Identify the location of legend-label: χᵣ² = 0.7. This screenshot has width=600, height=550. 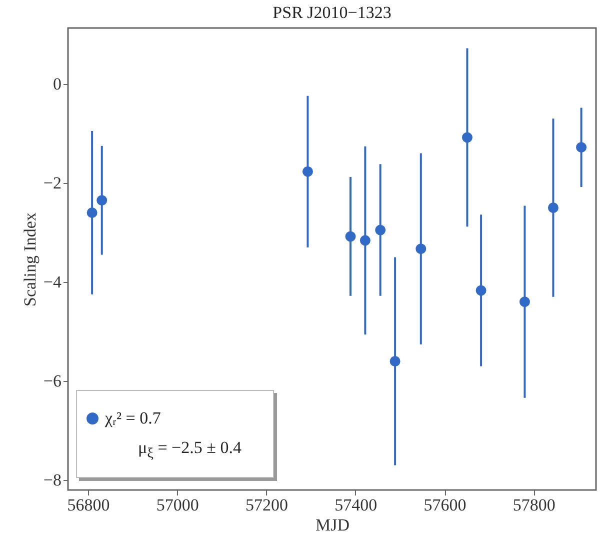
(133, 418).